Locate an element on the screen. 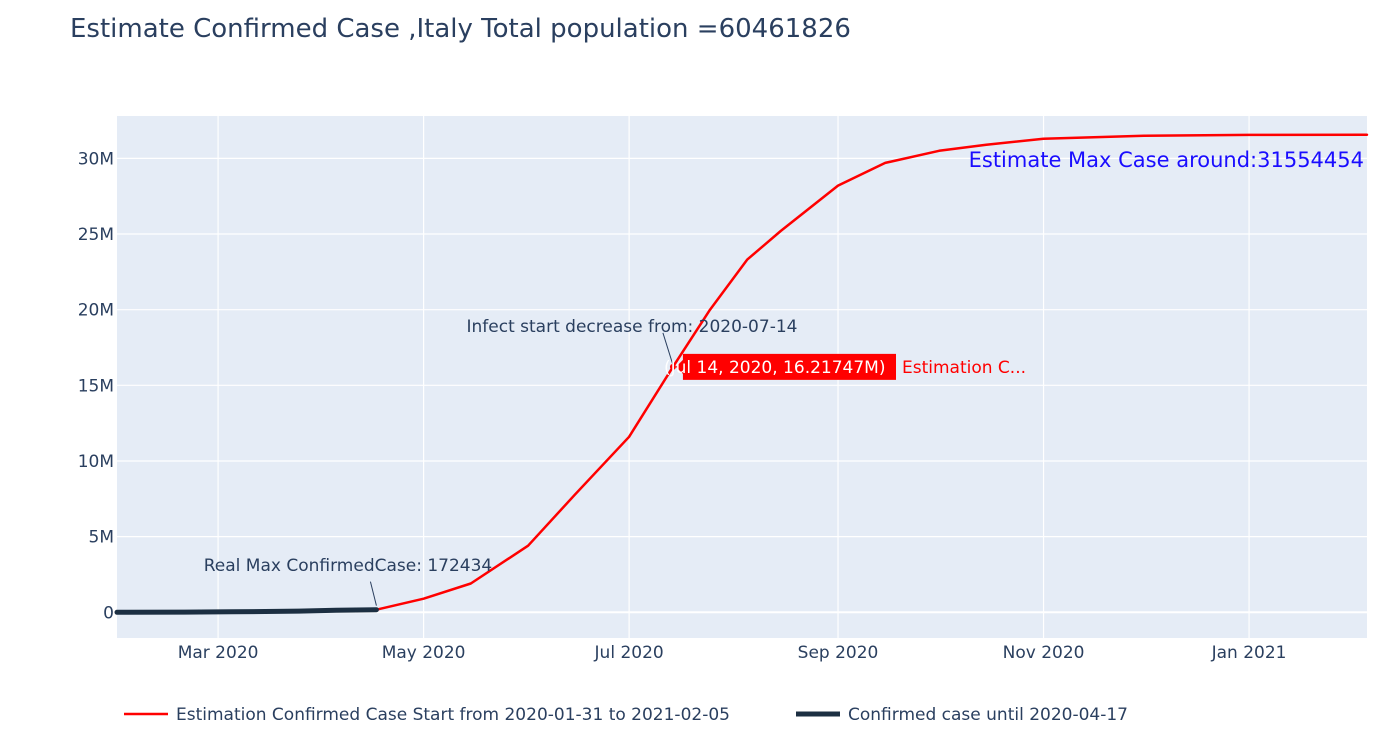 This screenshot has height=751, width=1400. y-tick-label: 0 is located at coordinates (108, 613).